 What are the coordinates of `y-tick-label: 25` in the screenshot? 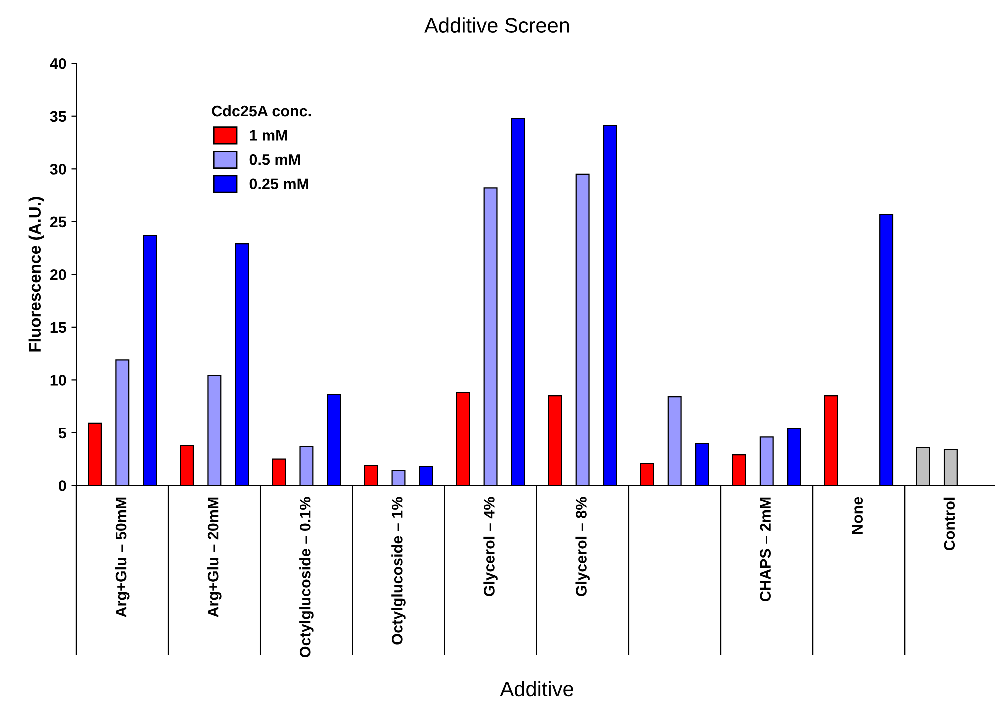 It's located at (58, 222).